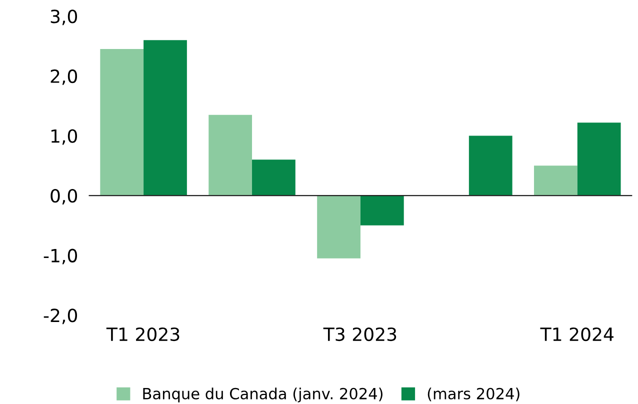  Describe the element at coordinates (474, 395) in the screenshot. I see `legend-label: (mars 2024)` at that location.